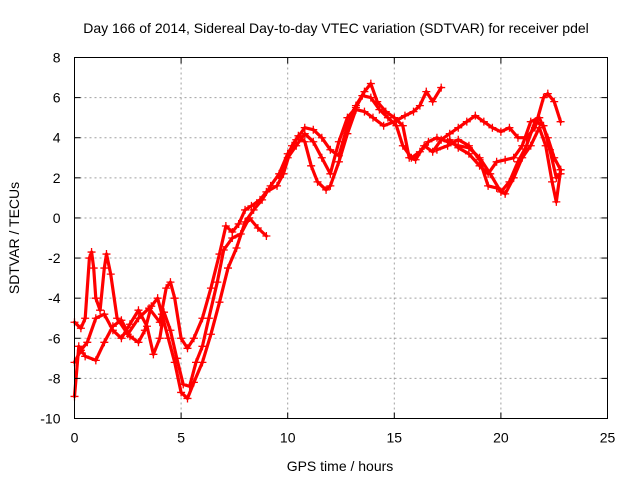 This screenshot has width=640, height=480. What do you see at coordinates (14, 238) in the screenshot?
I see `y-axis-label: SDTVAR / TECUs` at bounding box center [14, 238].